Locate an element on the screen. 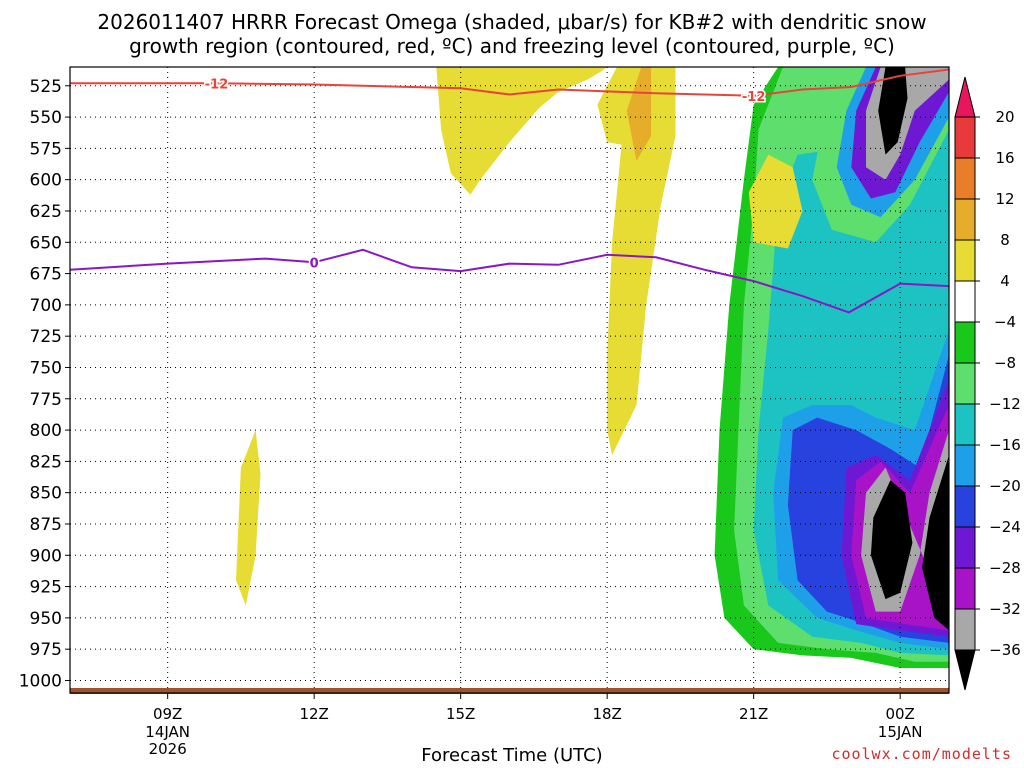 This screenshot has width=1024, height=768. x-tick-sublabel-00Z-0: 15JAN is located at coordinates (900, 732).